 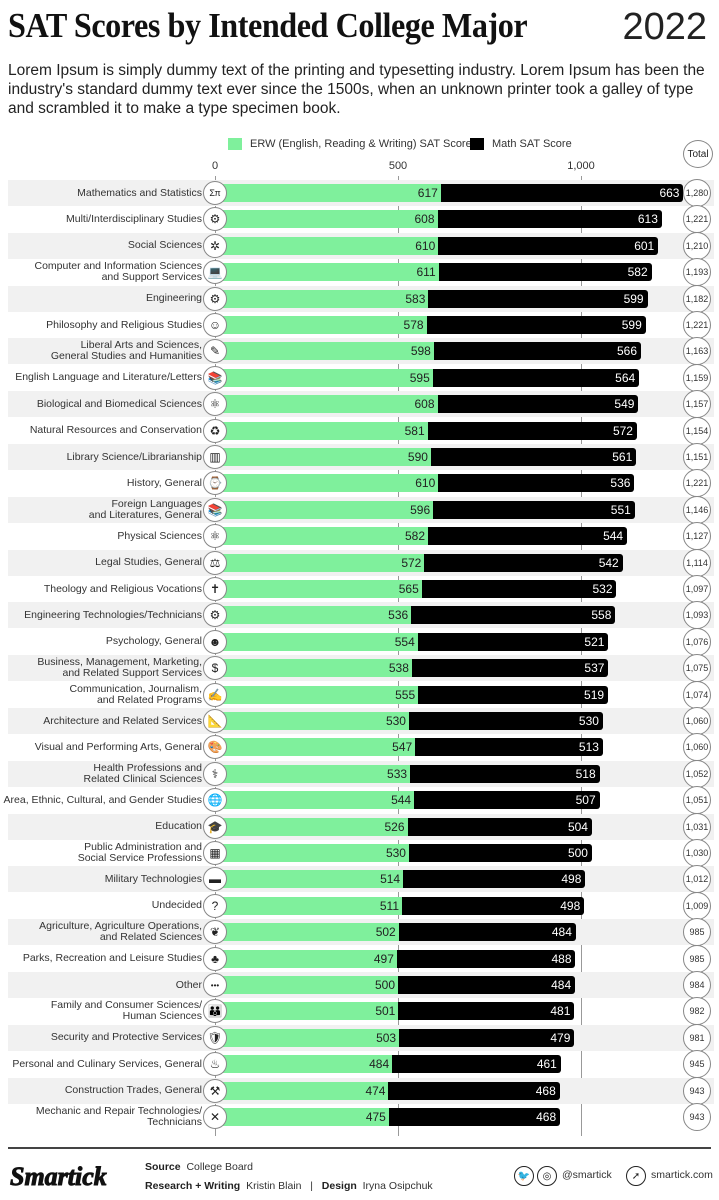 What do you see at coordinates (215, 245) in the screenshot?
I see `network-icon: ✲` at bounding box center [215, 245].